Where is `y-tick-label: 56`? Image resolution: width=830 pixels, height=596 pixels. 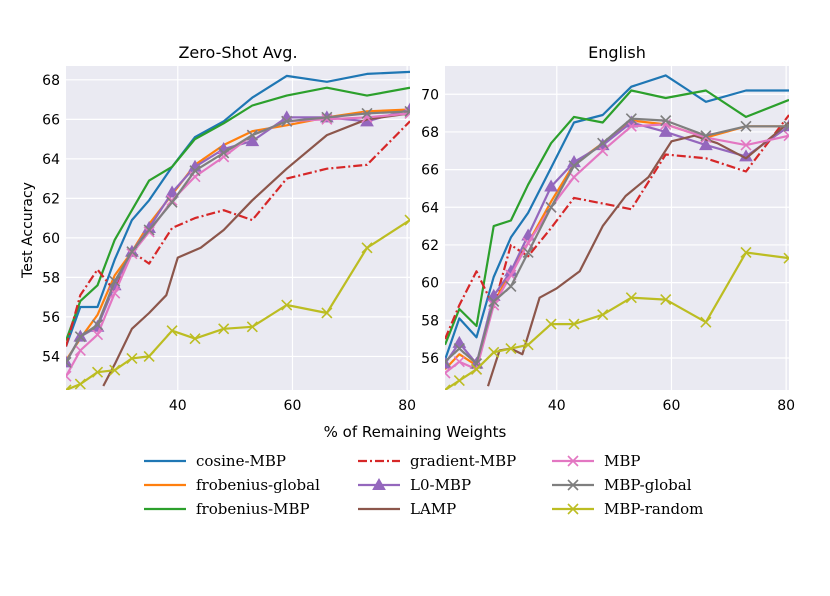
y-tick-label: 56 is located at coordinates (430, 359).